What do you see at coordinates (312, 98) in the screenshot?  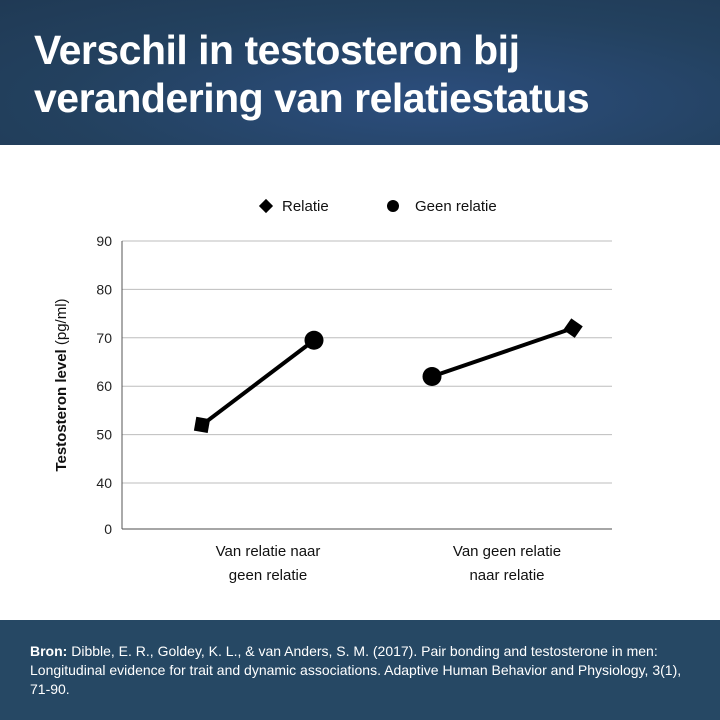 I see `title-line-2: verandering van relatiestatus` at bounding box center [312, 98].